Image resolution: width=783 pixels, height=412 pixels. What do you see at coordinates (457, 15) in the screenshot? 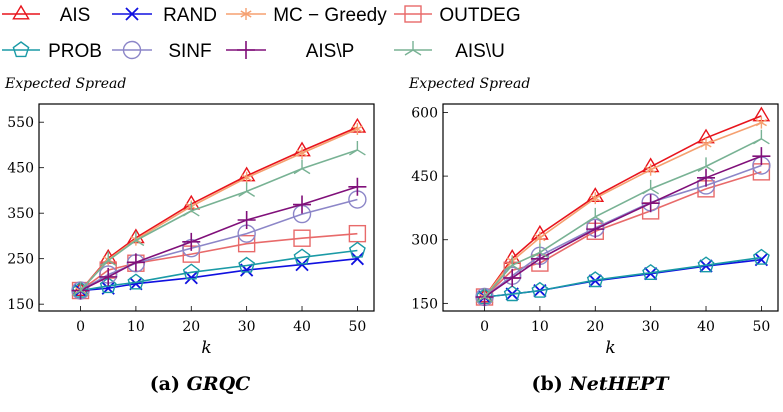
I see `legend-entry: OUTDEG` at bounding box center [457, 15].